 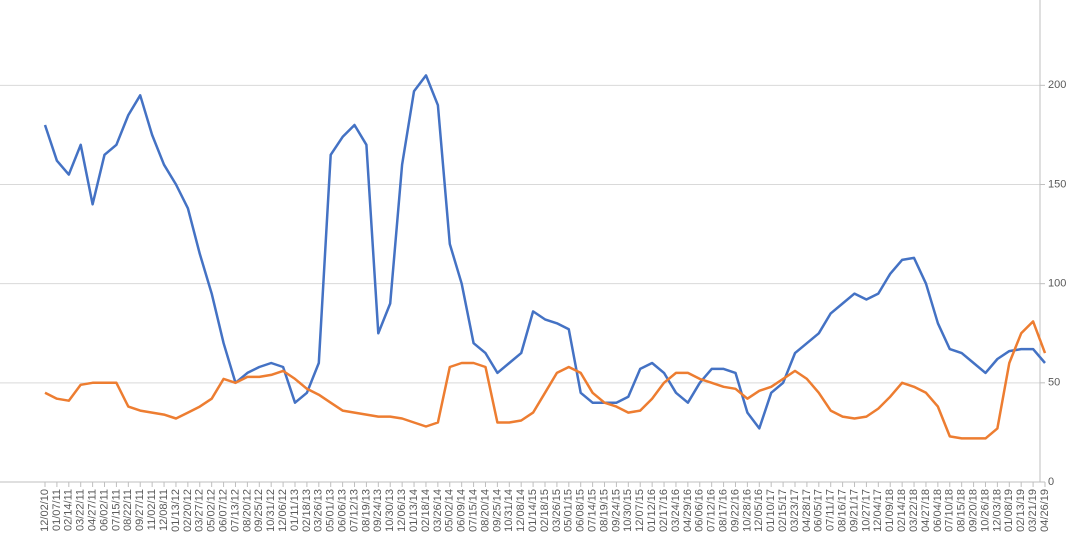 What do you see at coordinates (152, 509) in the screenshot?
I see `x-tick-label: 11/02/11` at bounding box center [152, 509].